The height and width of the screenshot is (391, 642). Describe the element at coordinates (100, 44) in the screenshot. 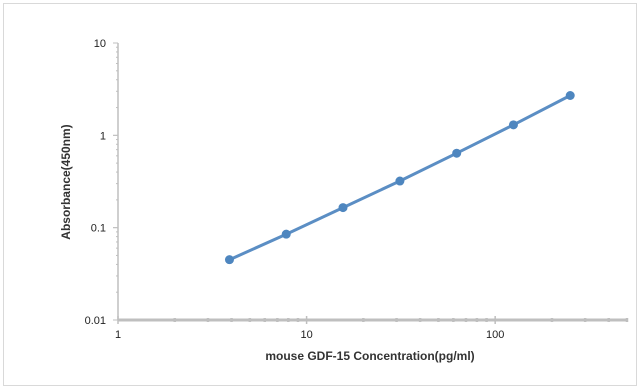

I see `y-tick-label: 10` at that location.